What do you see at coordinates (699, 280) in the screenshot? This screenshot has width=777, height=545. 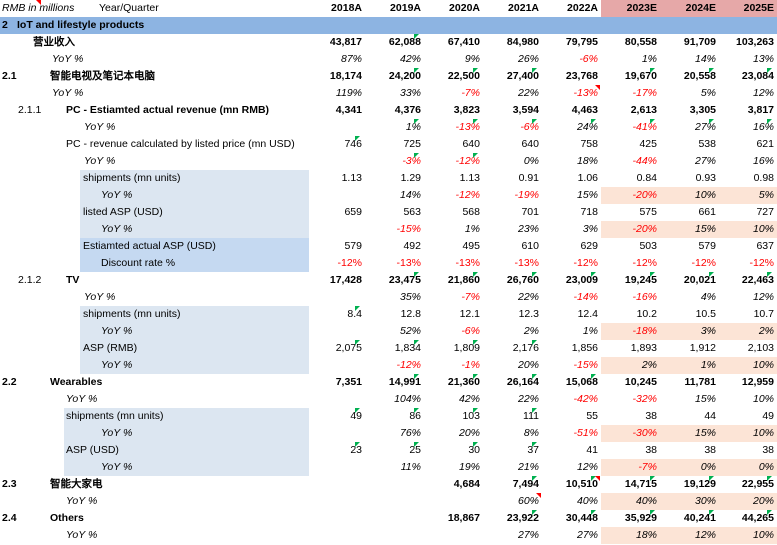 I see `value-cell: 20,021` at bounding box center [699, 280].